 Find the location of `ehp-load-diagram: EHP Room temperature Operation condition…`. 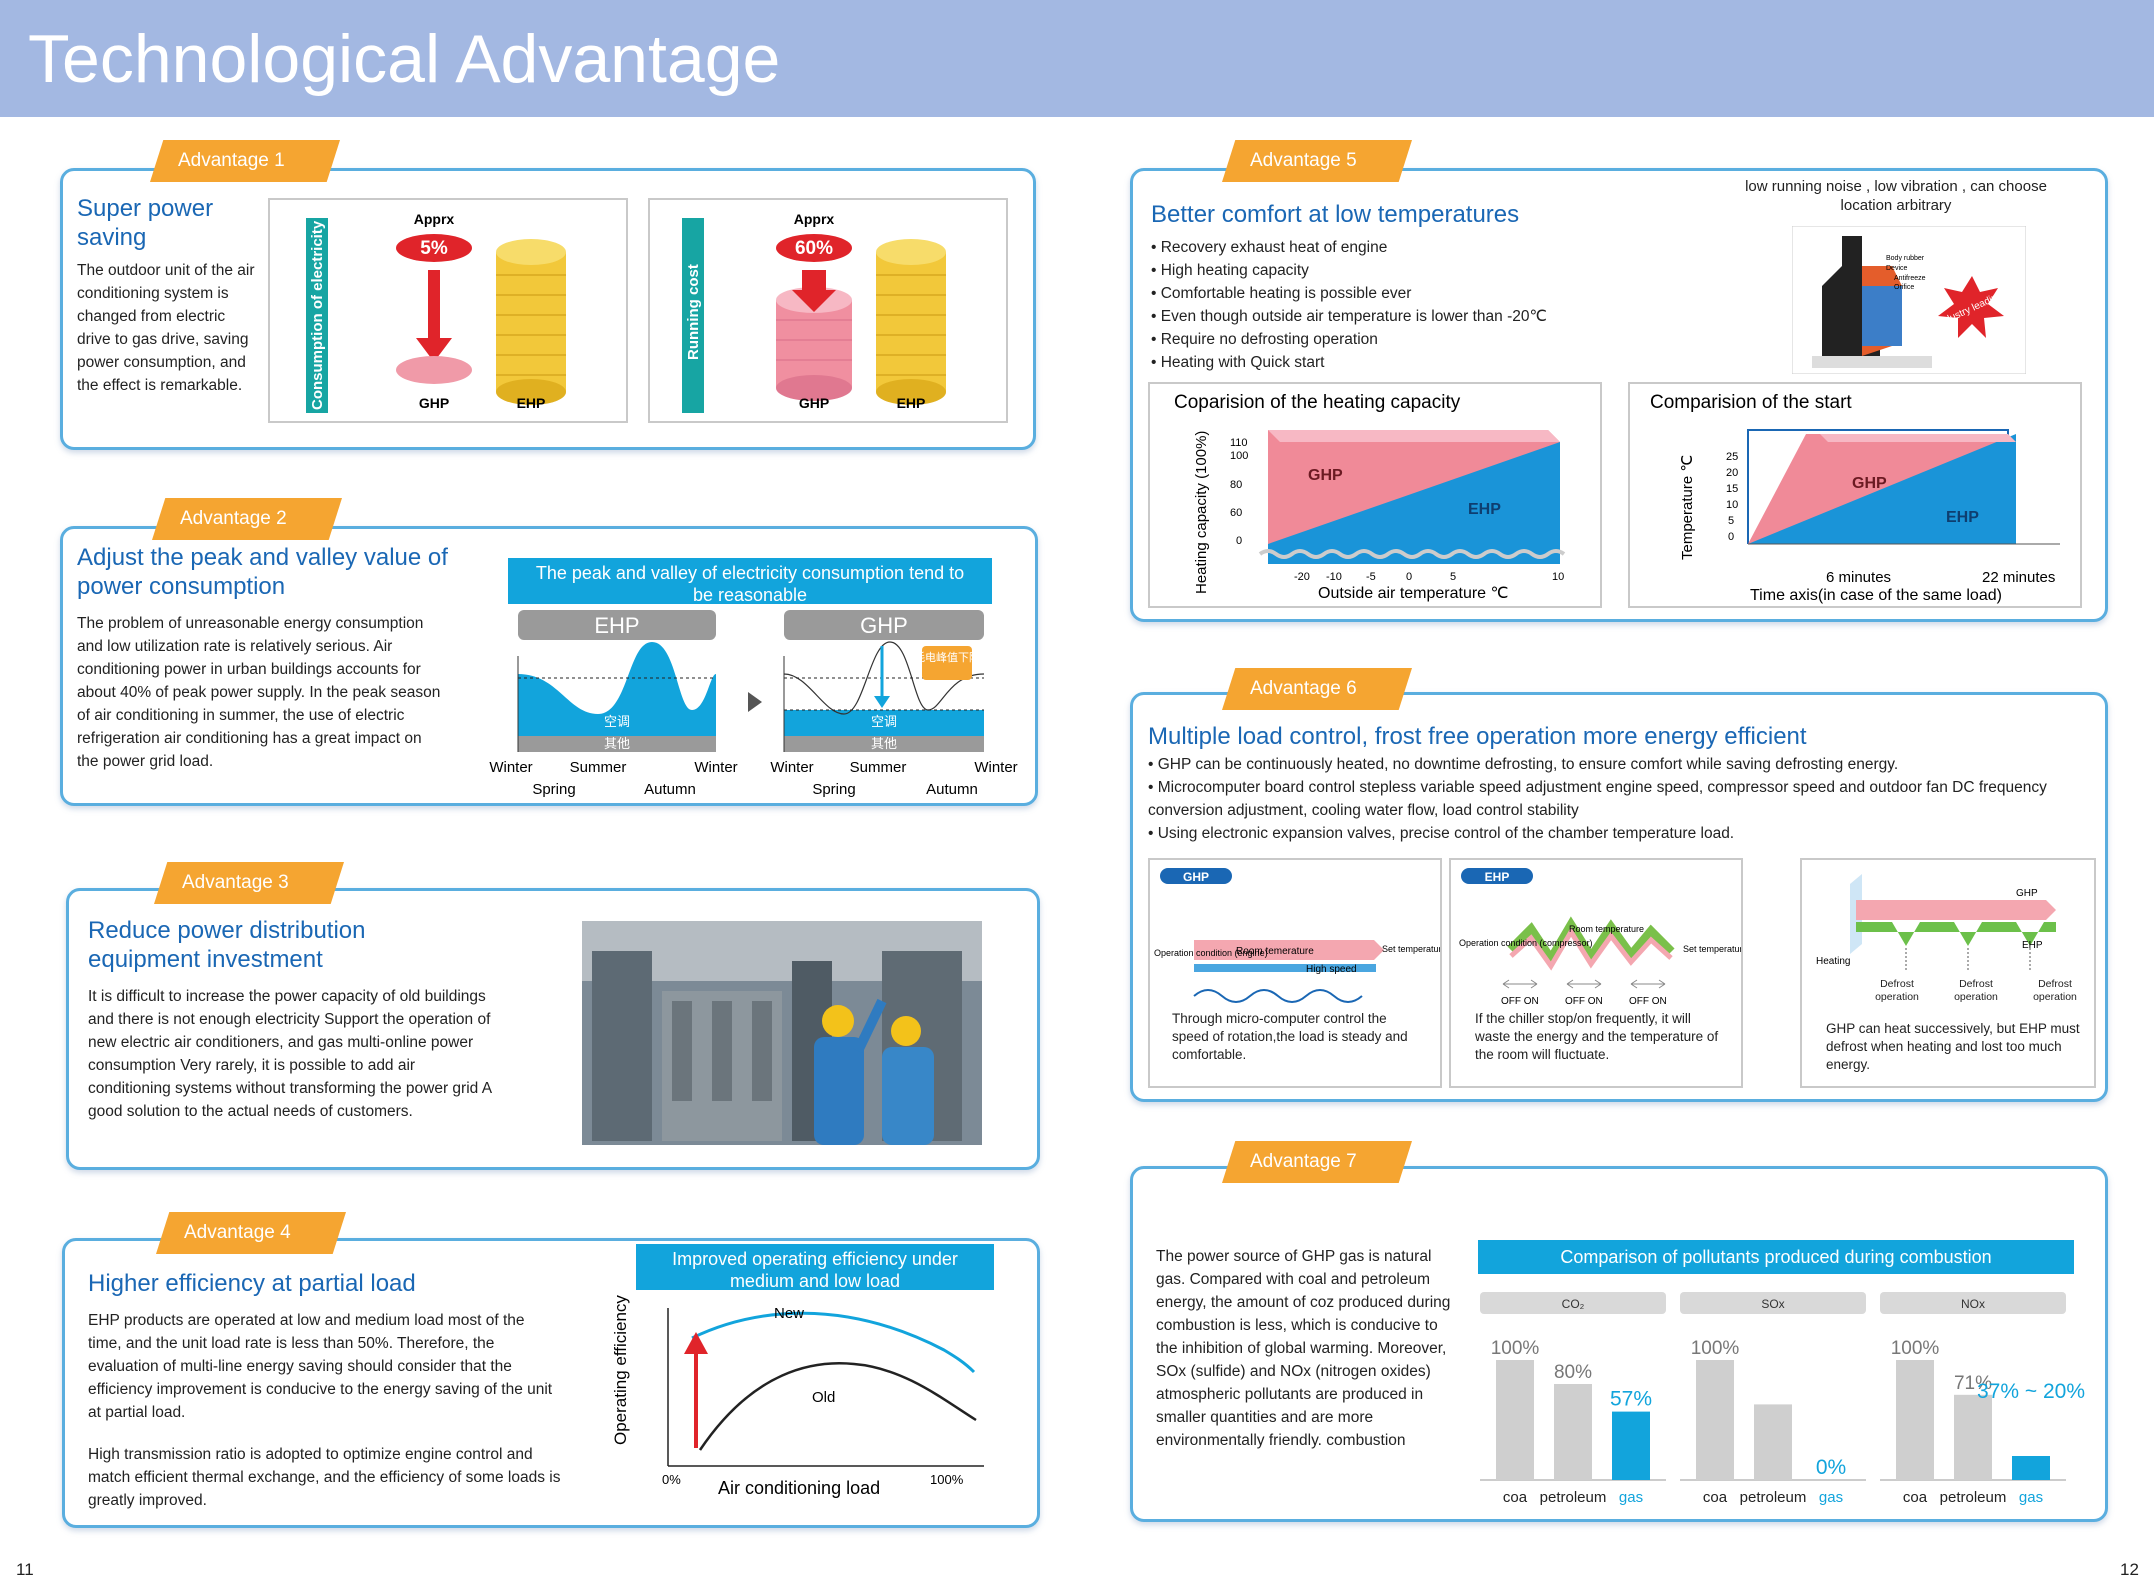

ehp-load-diagram: EHP Room temperature Operation condition… is located at coordinates (1600, 965).